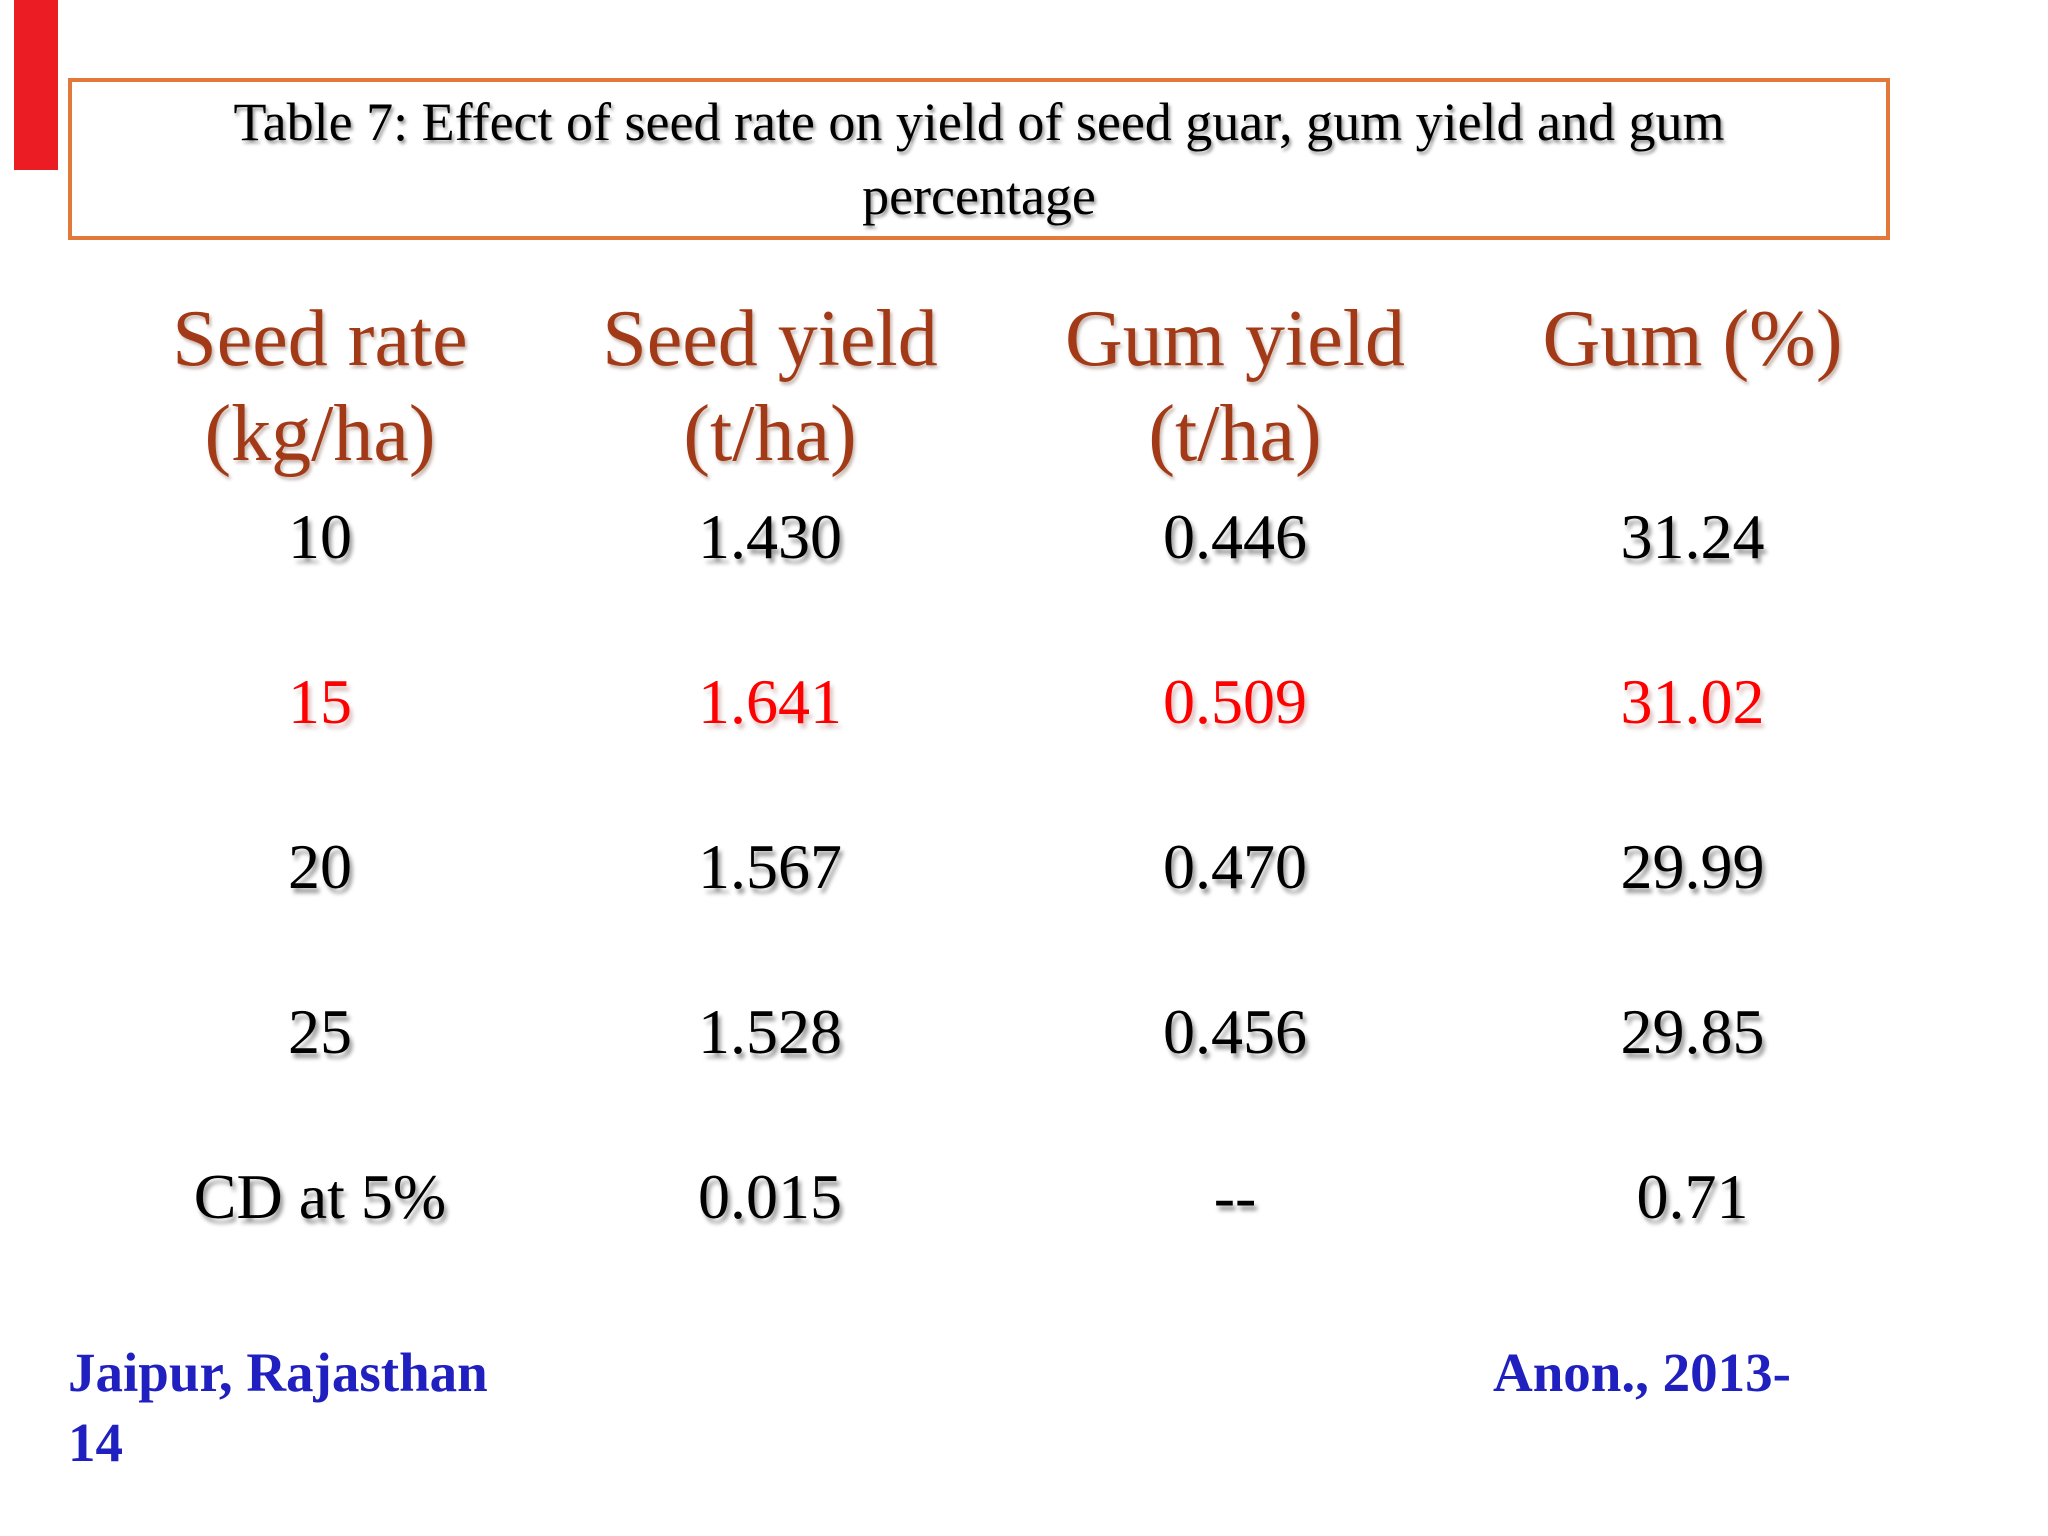 The width and height of the screenshot is (2048, 1536). What do you see at coordinates (320, 339) in the screenshot?
I see `column-header-label: Seed rate` at bounding box center [320, 339].